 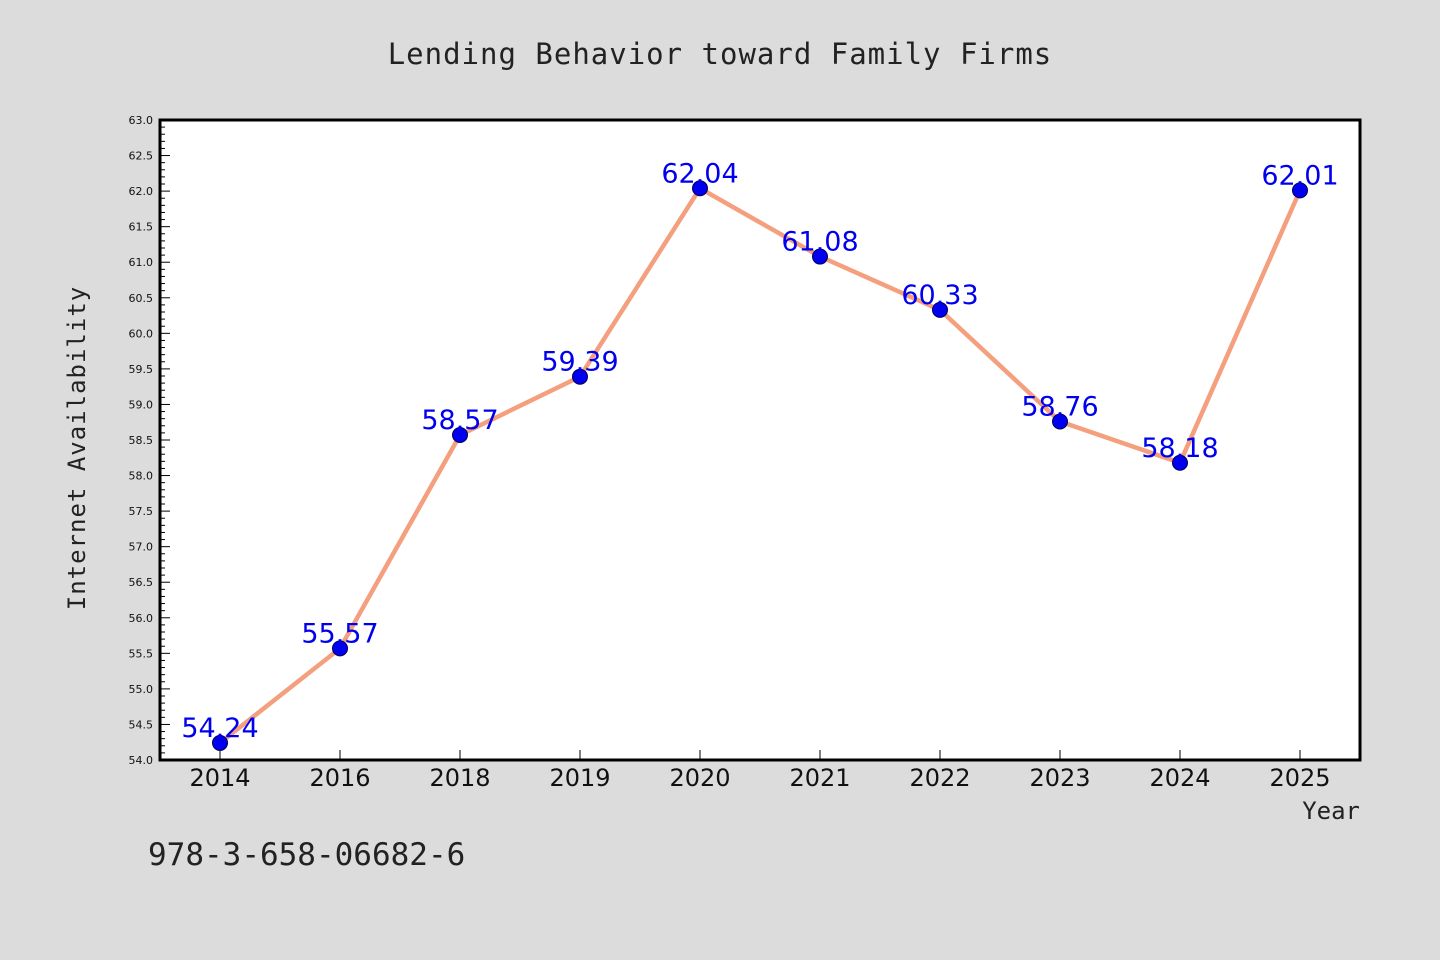 I want to click on x-tick-label: 2023, so click(x=1059, y=778).